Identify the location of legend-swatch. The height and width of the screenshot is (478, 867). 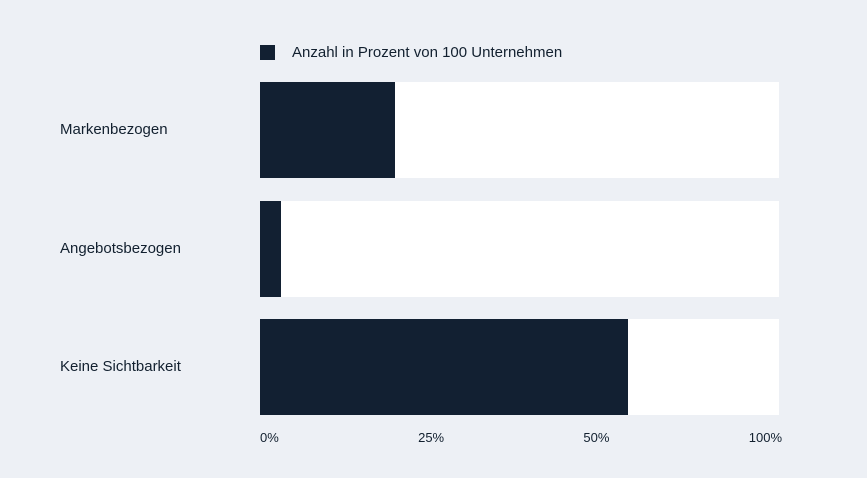
(267, 52).